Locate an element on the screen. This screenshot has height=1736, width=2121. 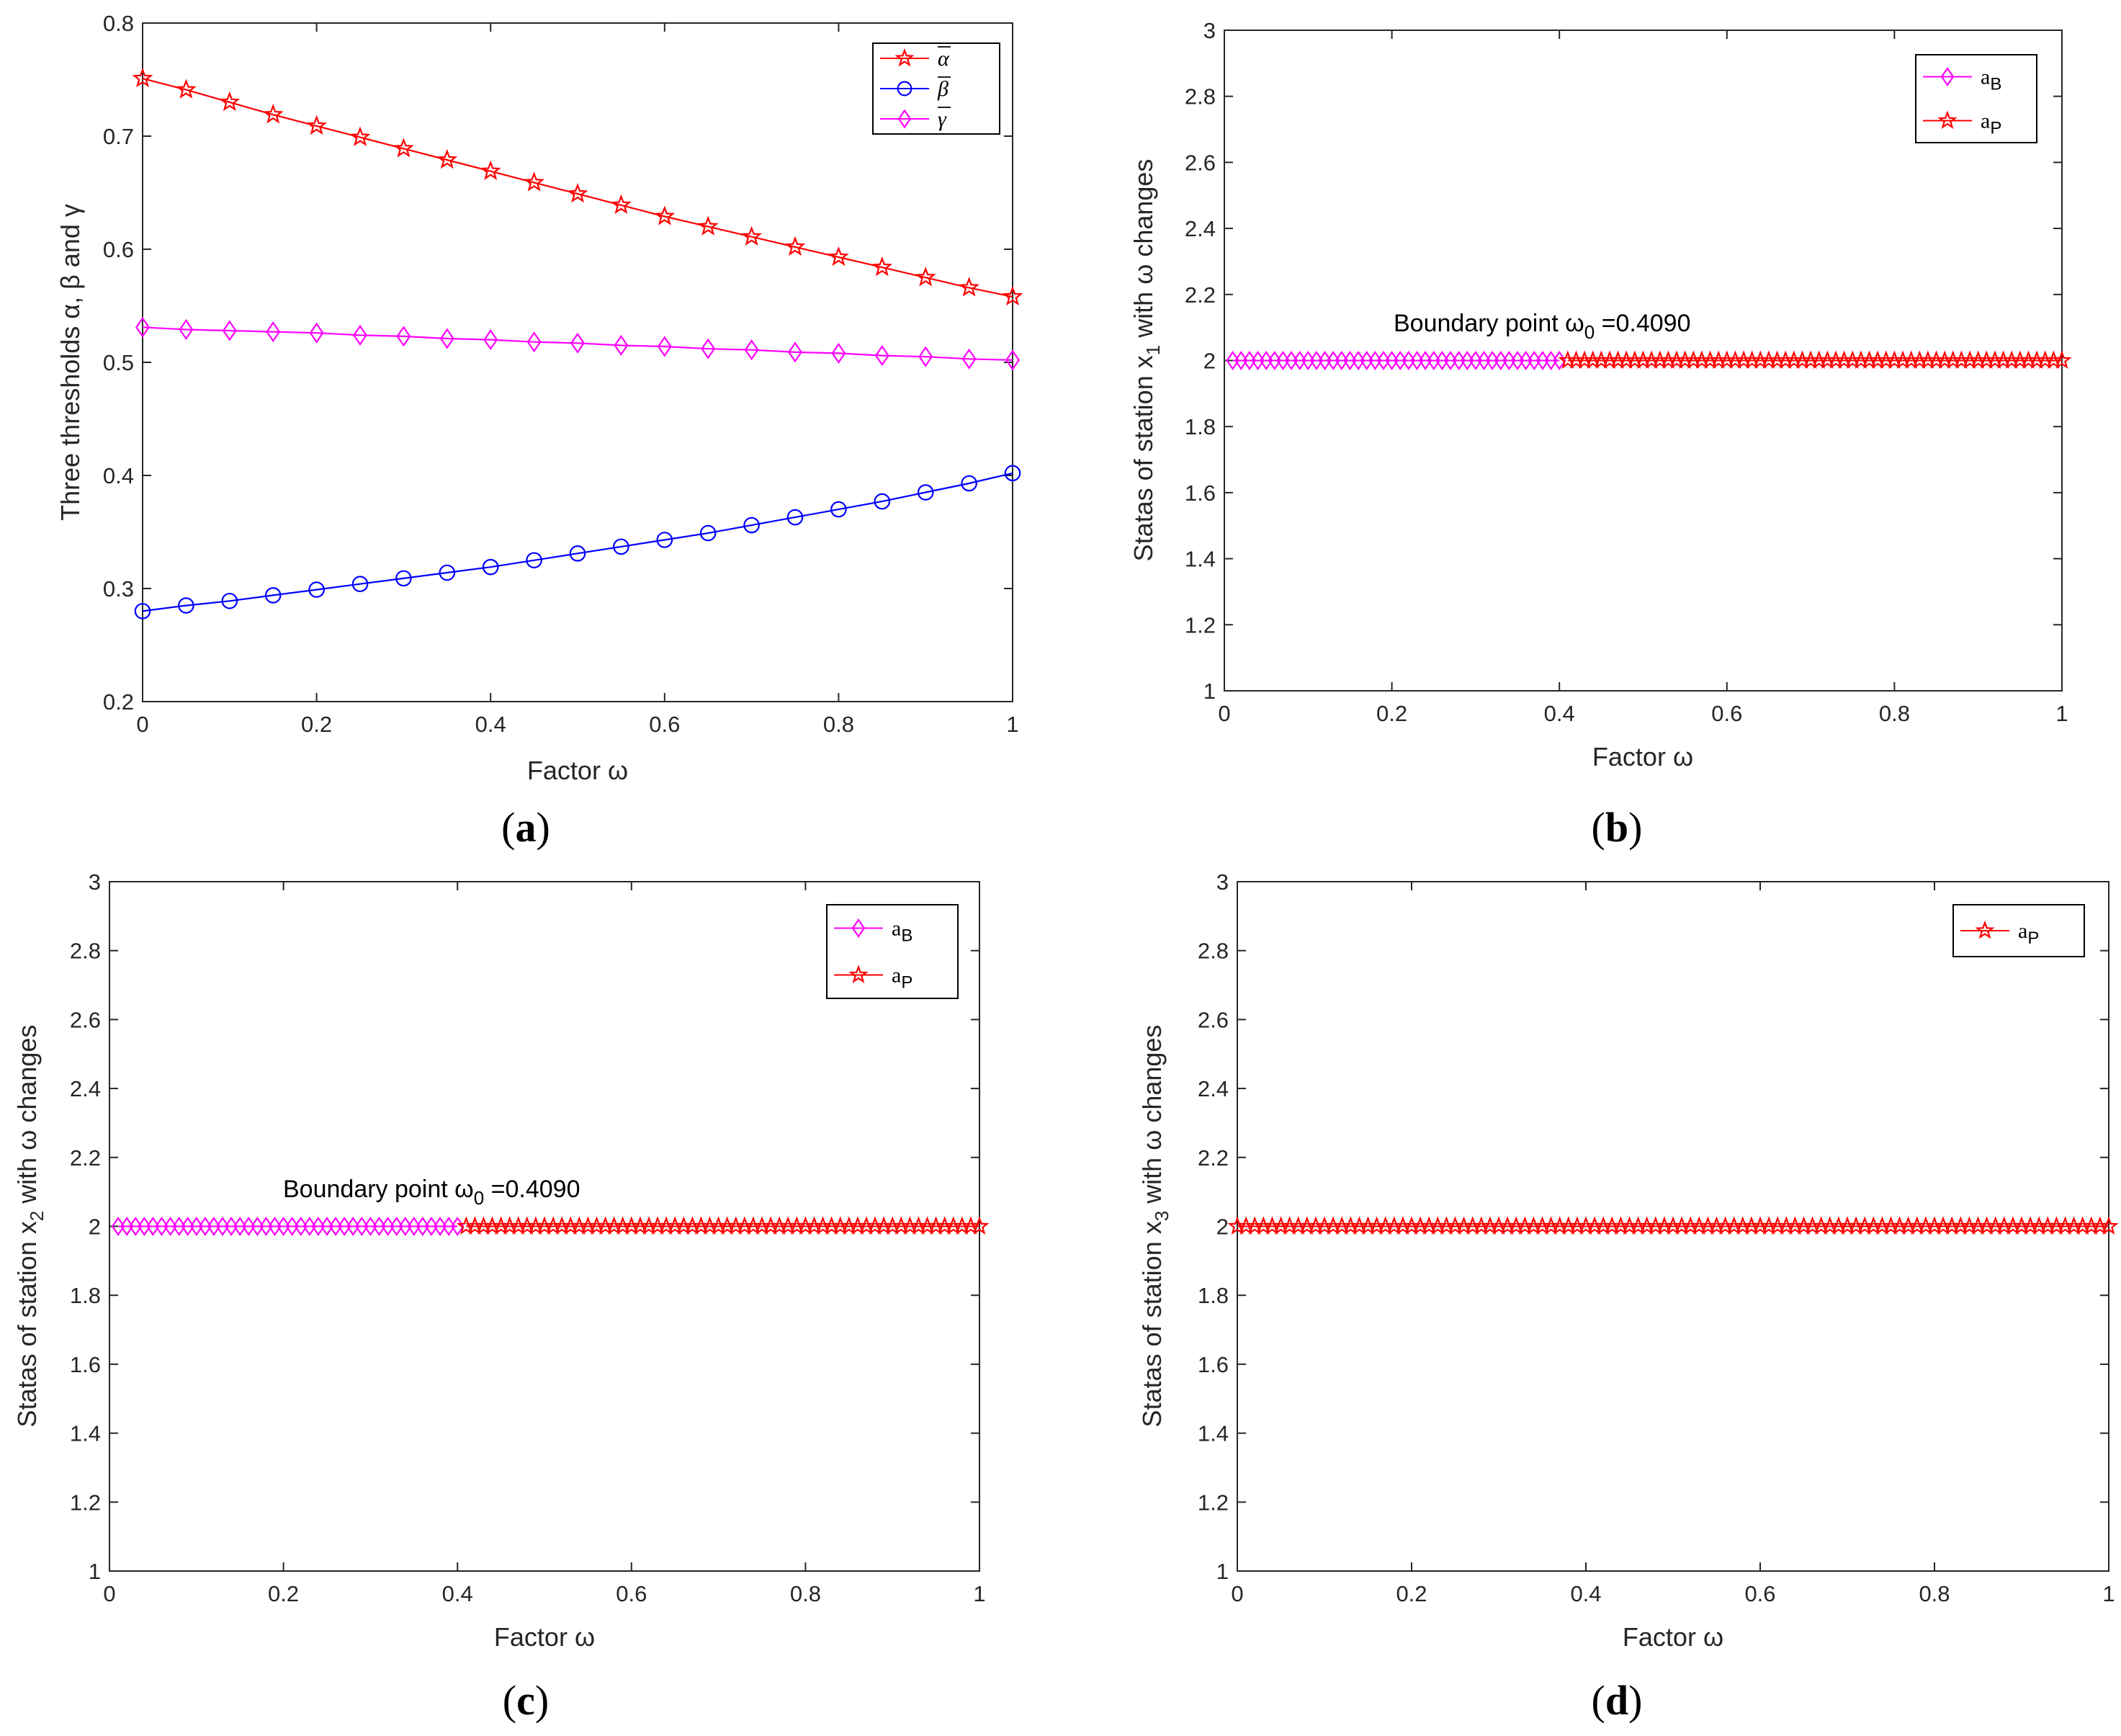
a-legend-marker is located at coordinates (904, 119).